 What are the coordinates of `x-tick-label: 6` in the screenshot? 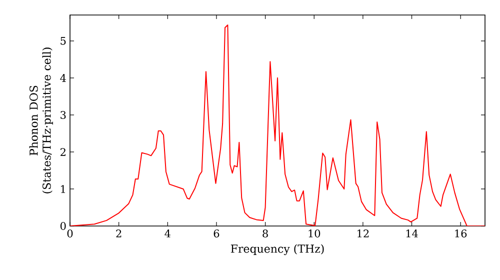 It's located at (217, 234).